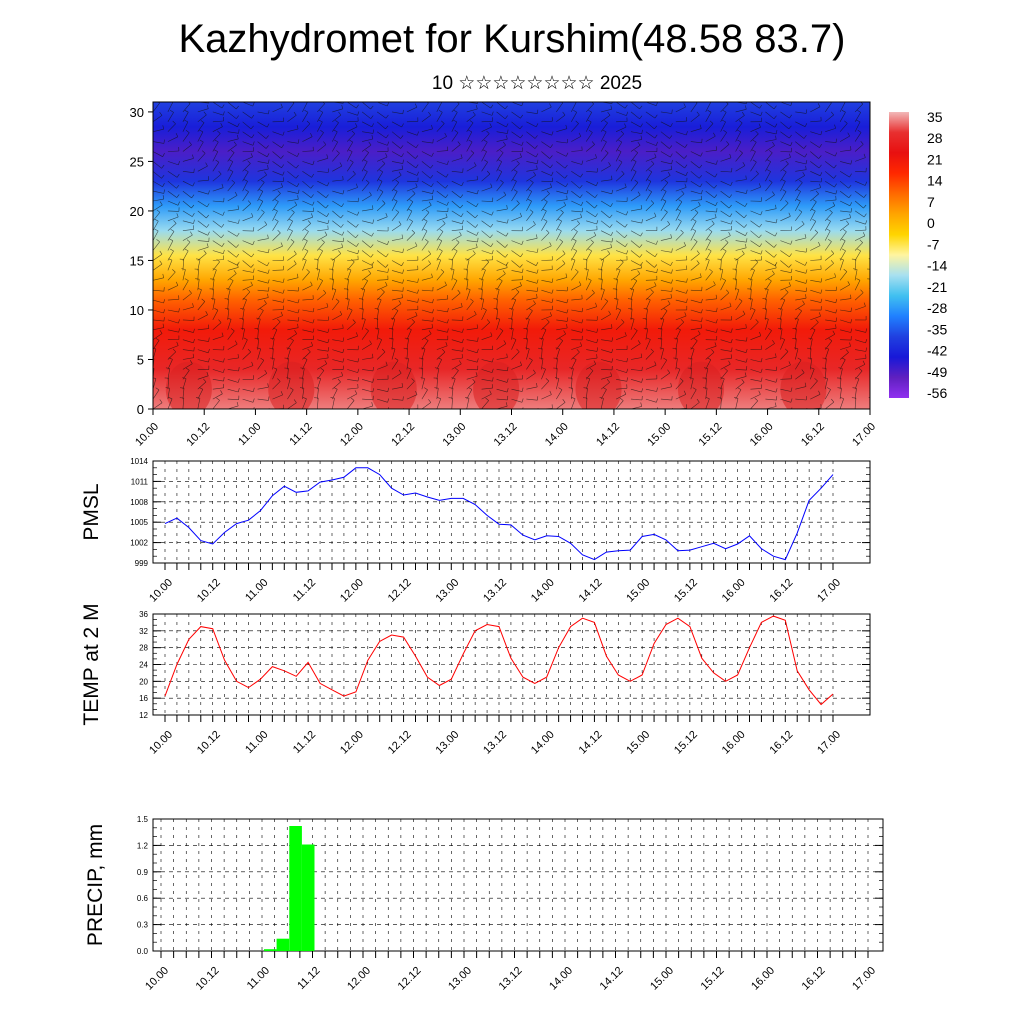 Image resolution: width=1024 pixels, height=1024 pixels. I want to click on y-tick-label: 10, so click(137, 310).